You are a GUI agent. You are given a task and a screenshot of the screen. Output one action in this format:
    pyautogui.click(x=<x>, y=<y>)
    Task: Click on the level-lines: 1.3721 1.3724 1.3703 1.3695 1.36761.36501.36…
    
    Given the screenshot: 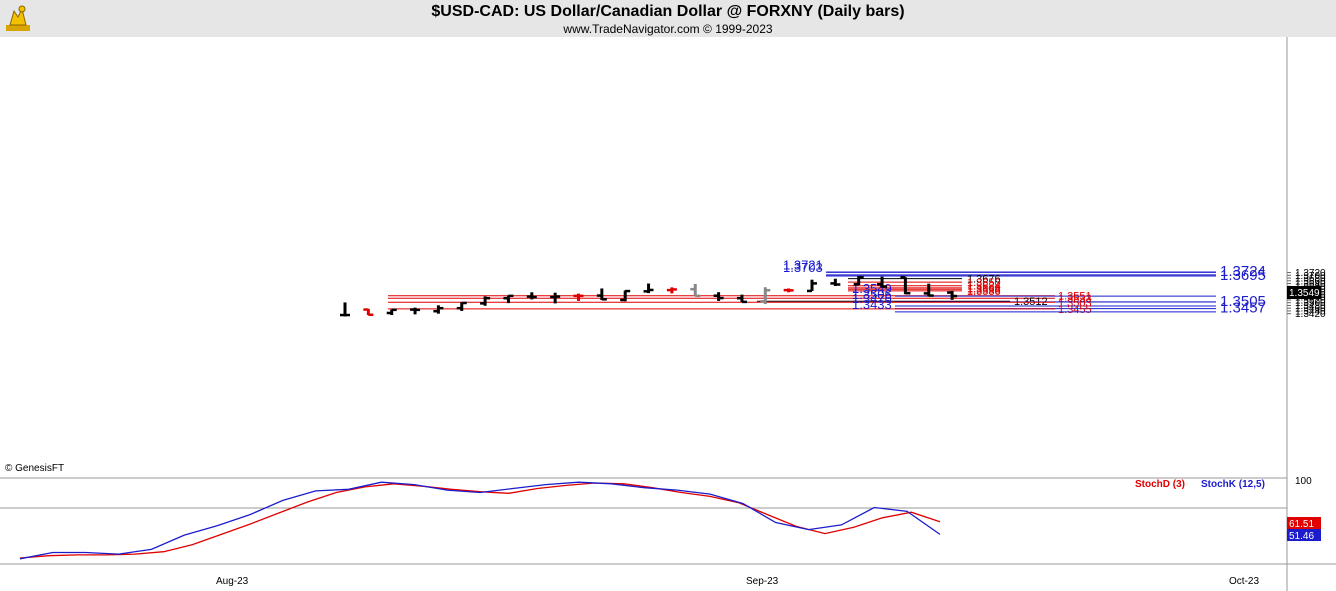 What is the action you would take?
    pyautogui.click(x=827, y=287)
    